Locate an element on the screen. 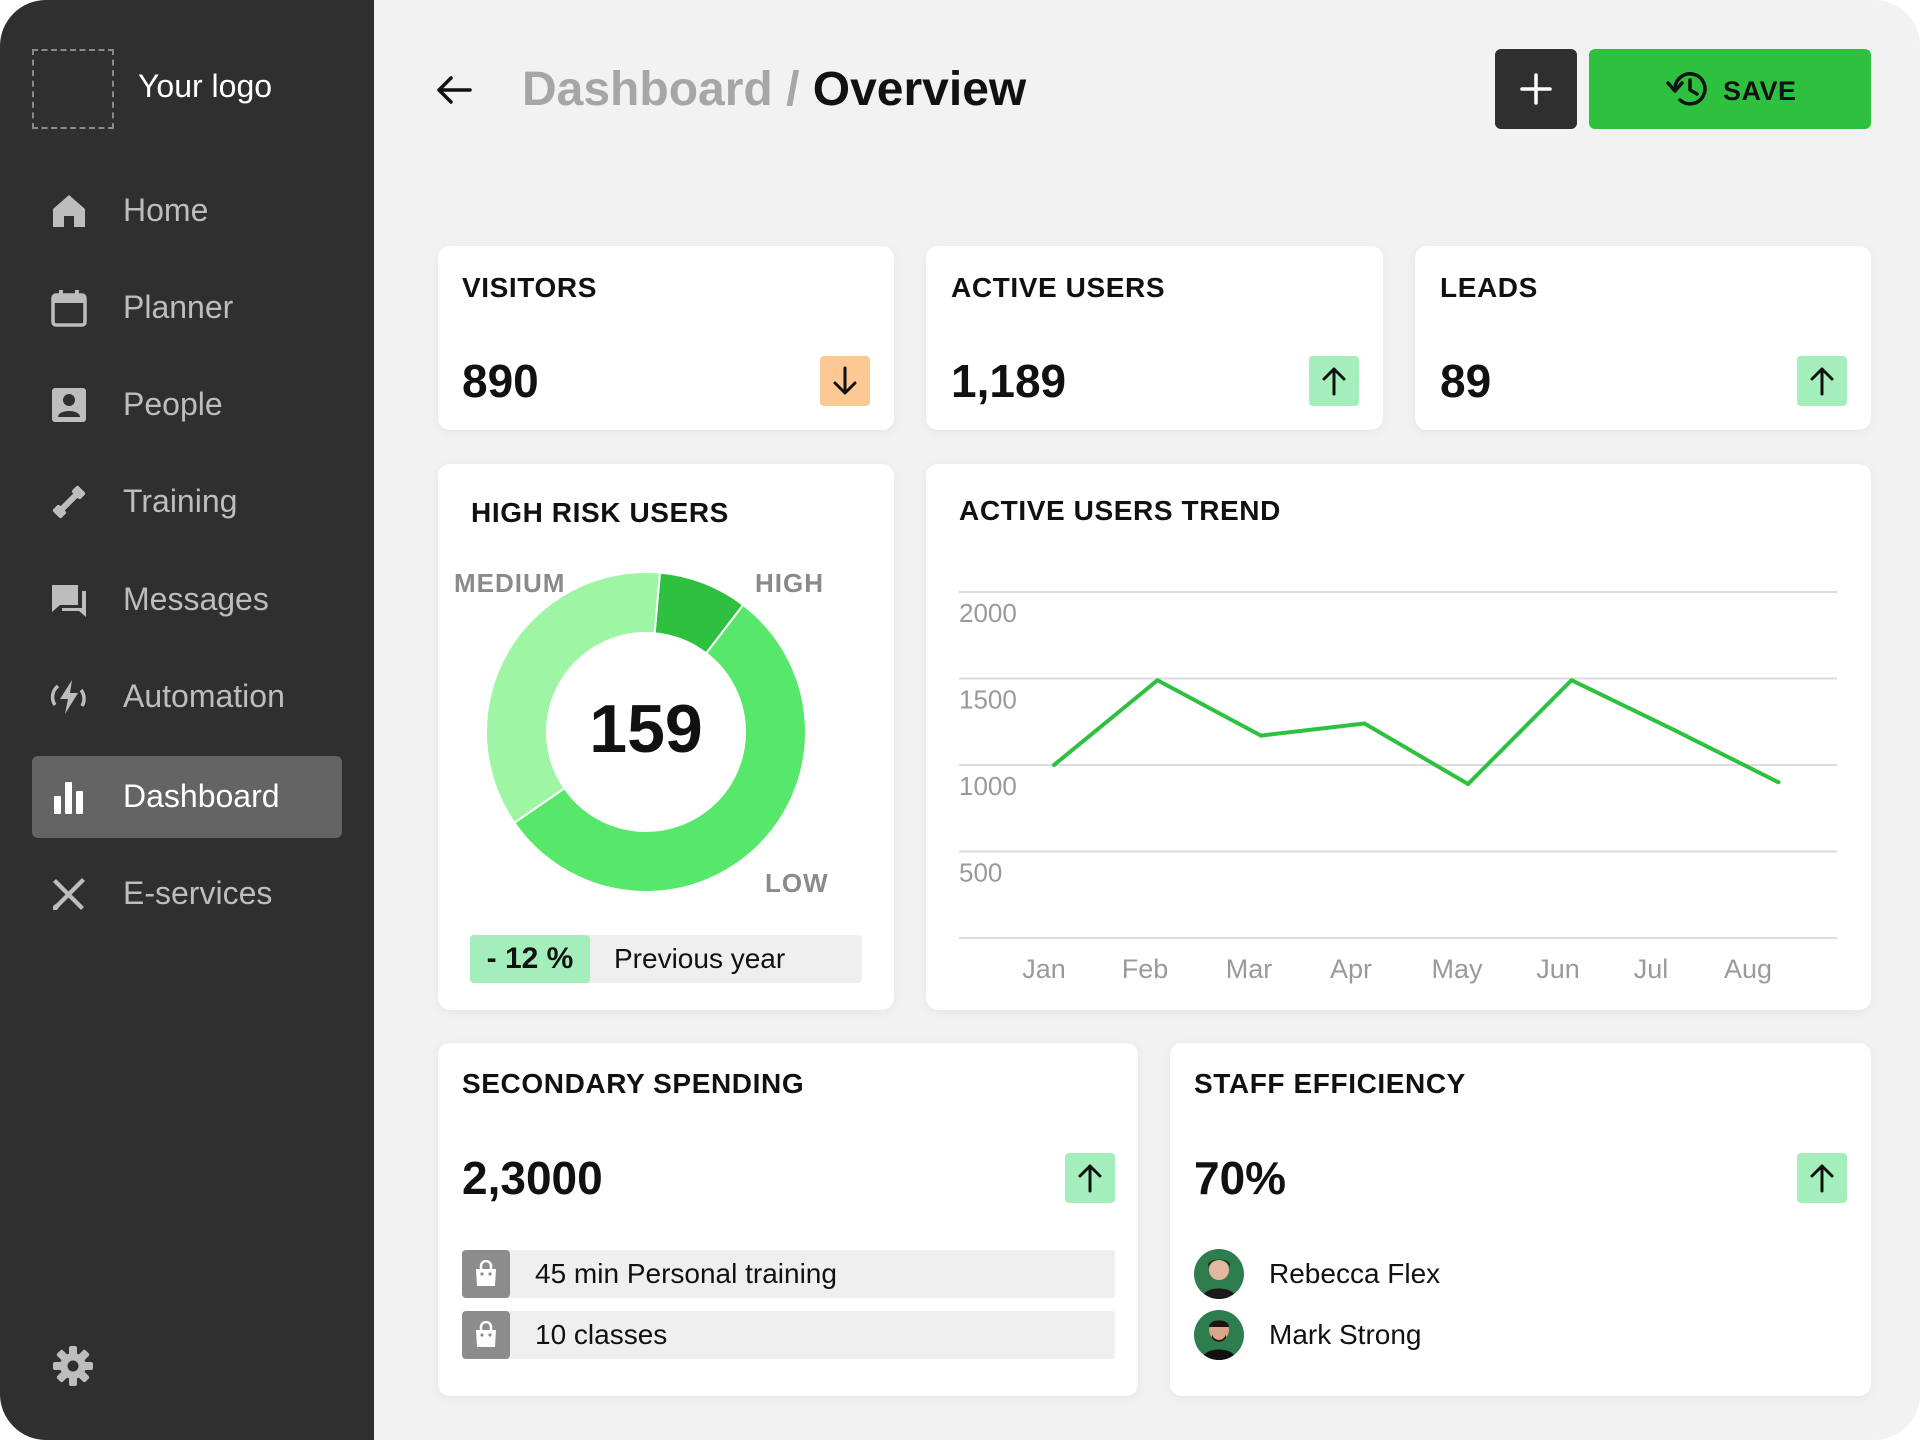 The image size is (1920, 1440). delta-badge: - 12 % is located at coordinates (530, 959).